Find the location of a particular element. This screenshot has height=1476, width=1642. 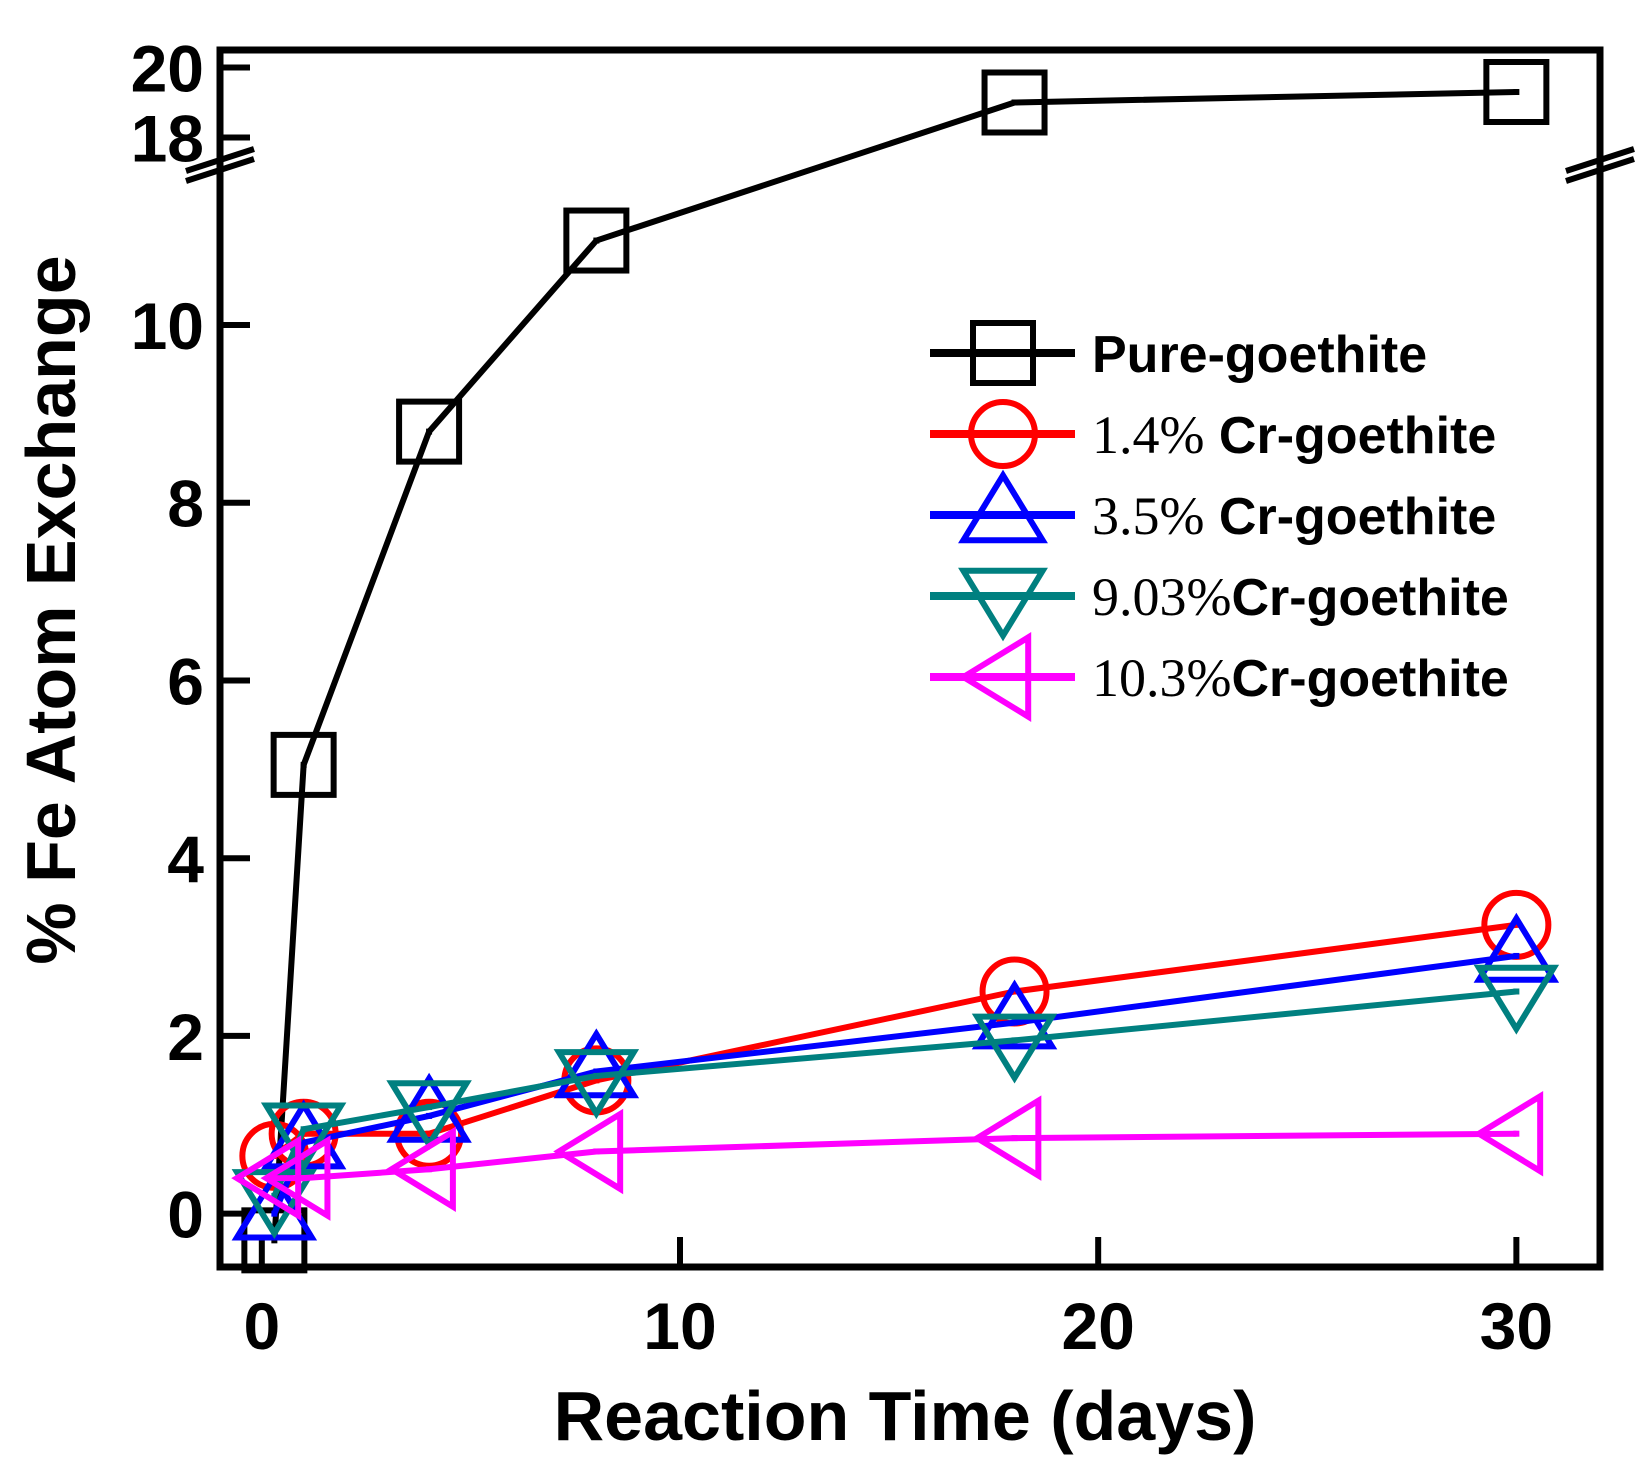

y-tick-label: 4 is located at coordinates (185, 859).